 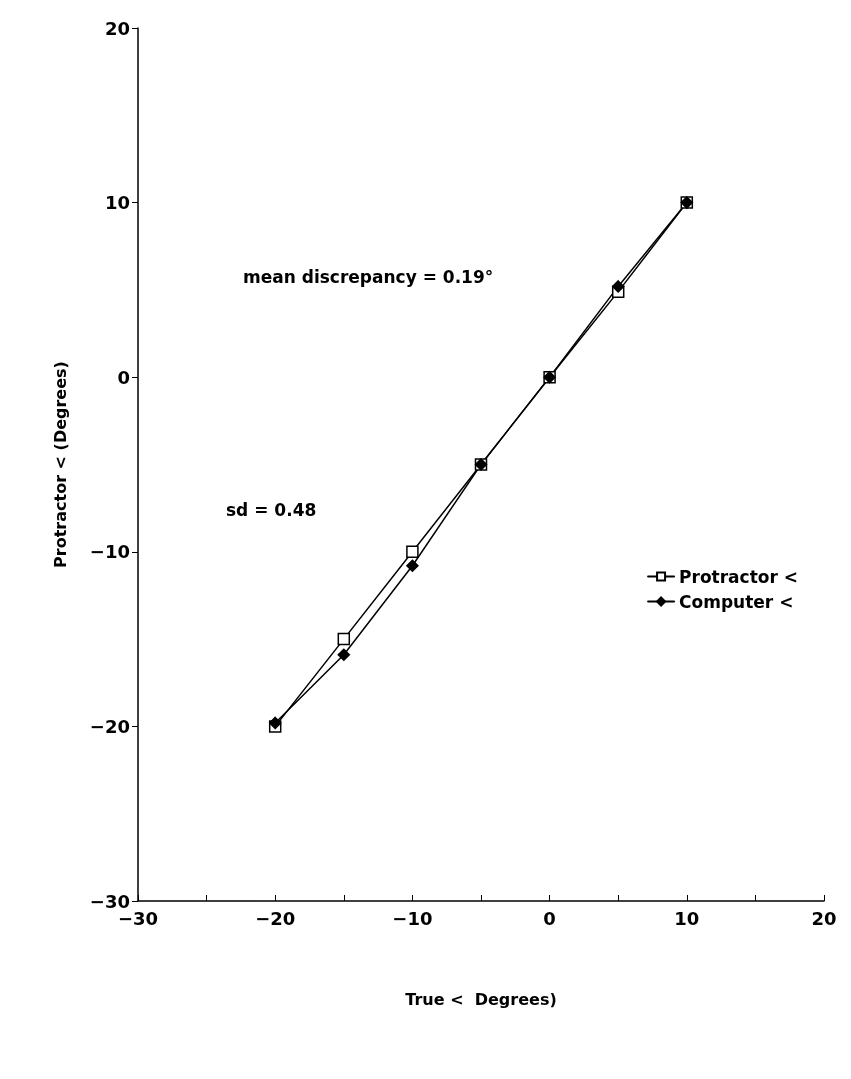 I want to click on x-tick-label: −10, so click(x=412, y=918).